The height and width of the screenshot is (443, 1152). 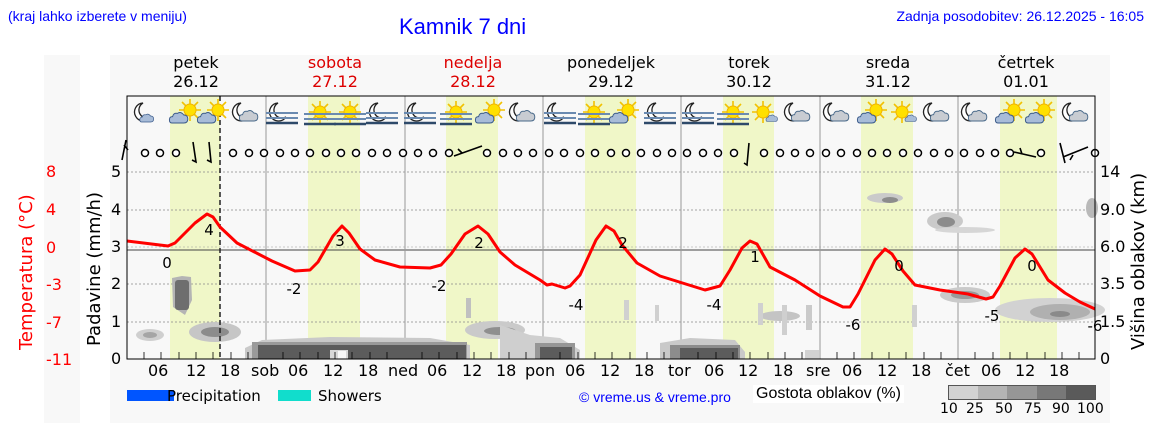 I want to click on cloud-density-scale, so click(x=1022, y=392).